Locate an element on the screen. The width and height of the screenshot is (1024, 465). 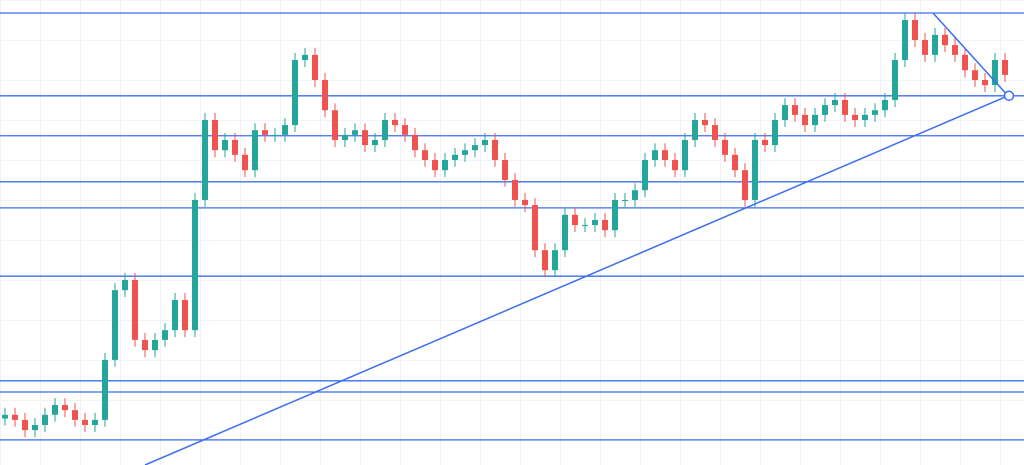
trend-line is located at coordinates (970, 54).